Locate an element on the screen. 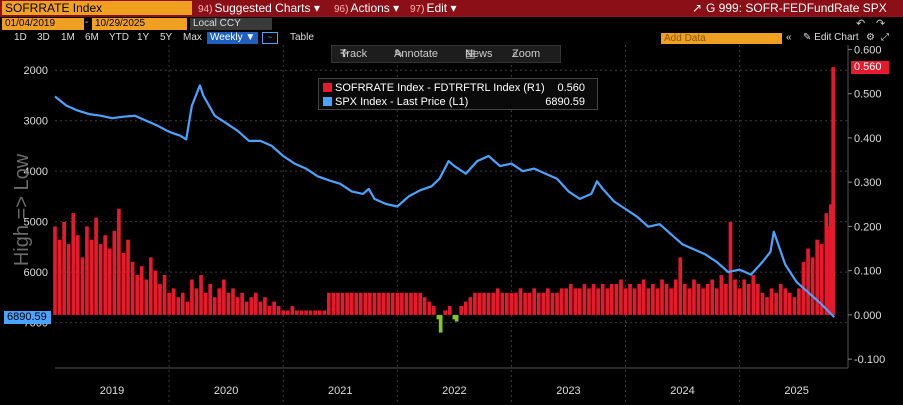  redo-icon: ↷ is located at coordinates (881, 24).